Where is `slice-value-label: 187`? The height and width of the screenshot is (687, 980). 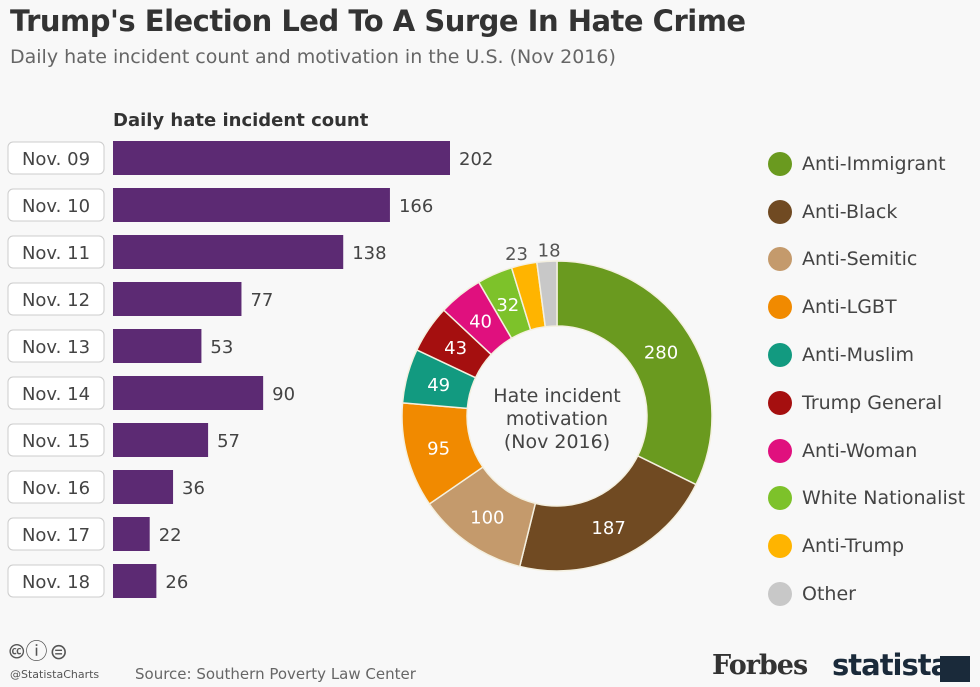
slice-value-label: 187 is located at coordinates (608, 528).